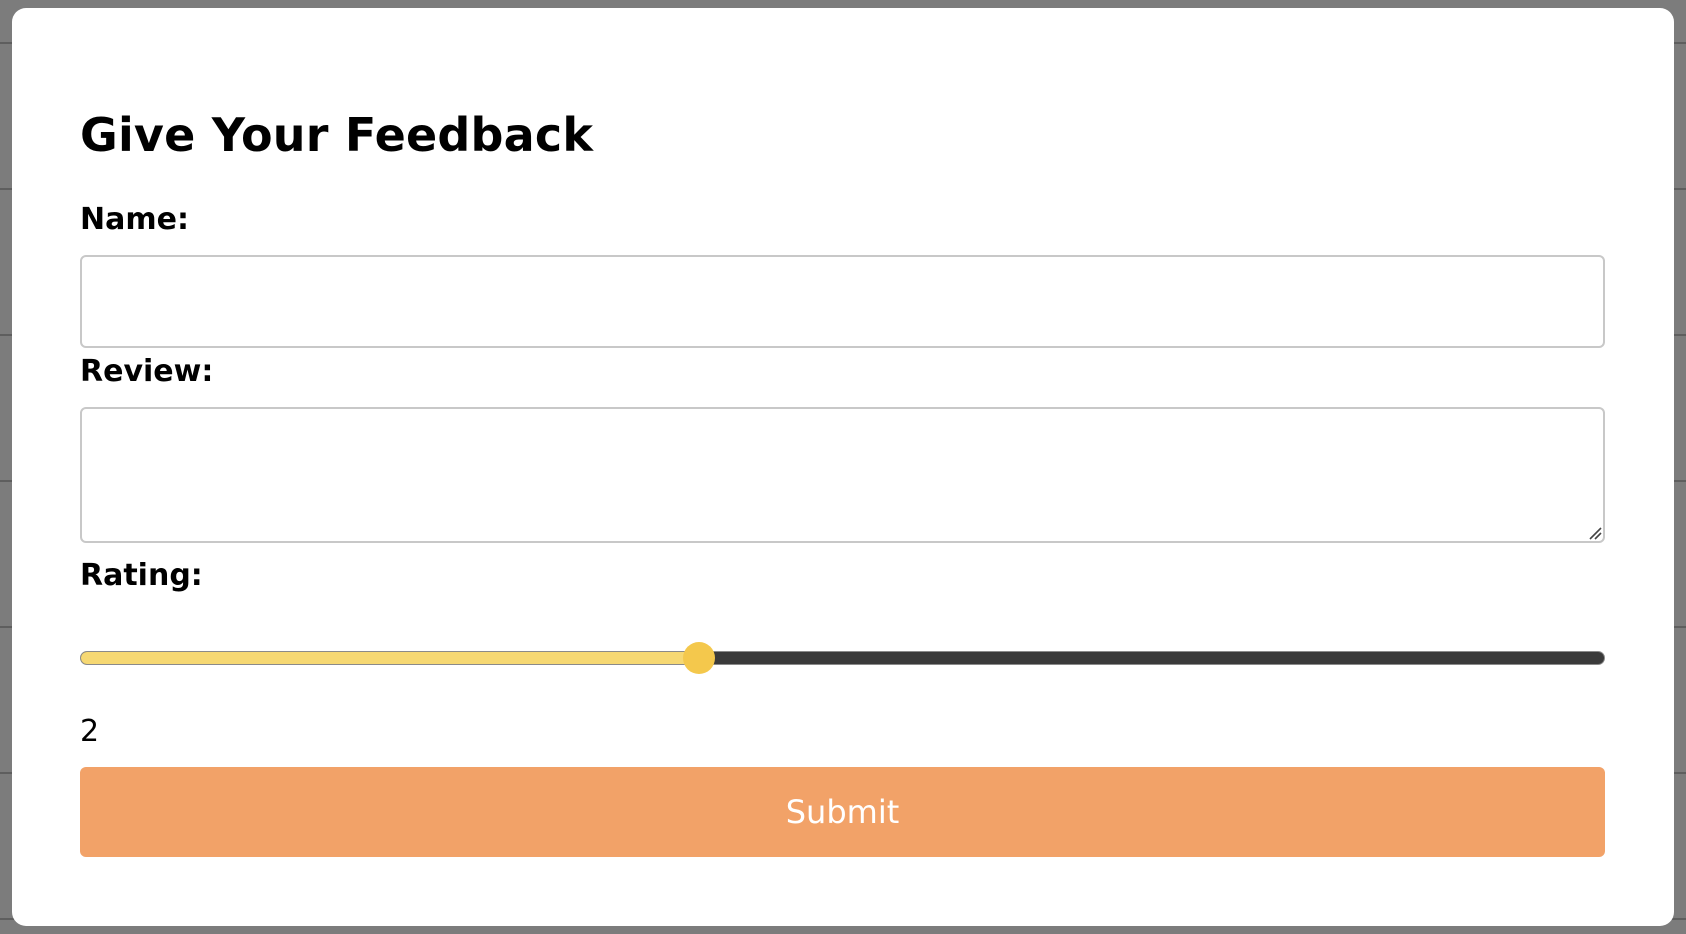  I want to click on name-label: Name:, so click(134, 219).